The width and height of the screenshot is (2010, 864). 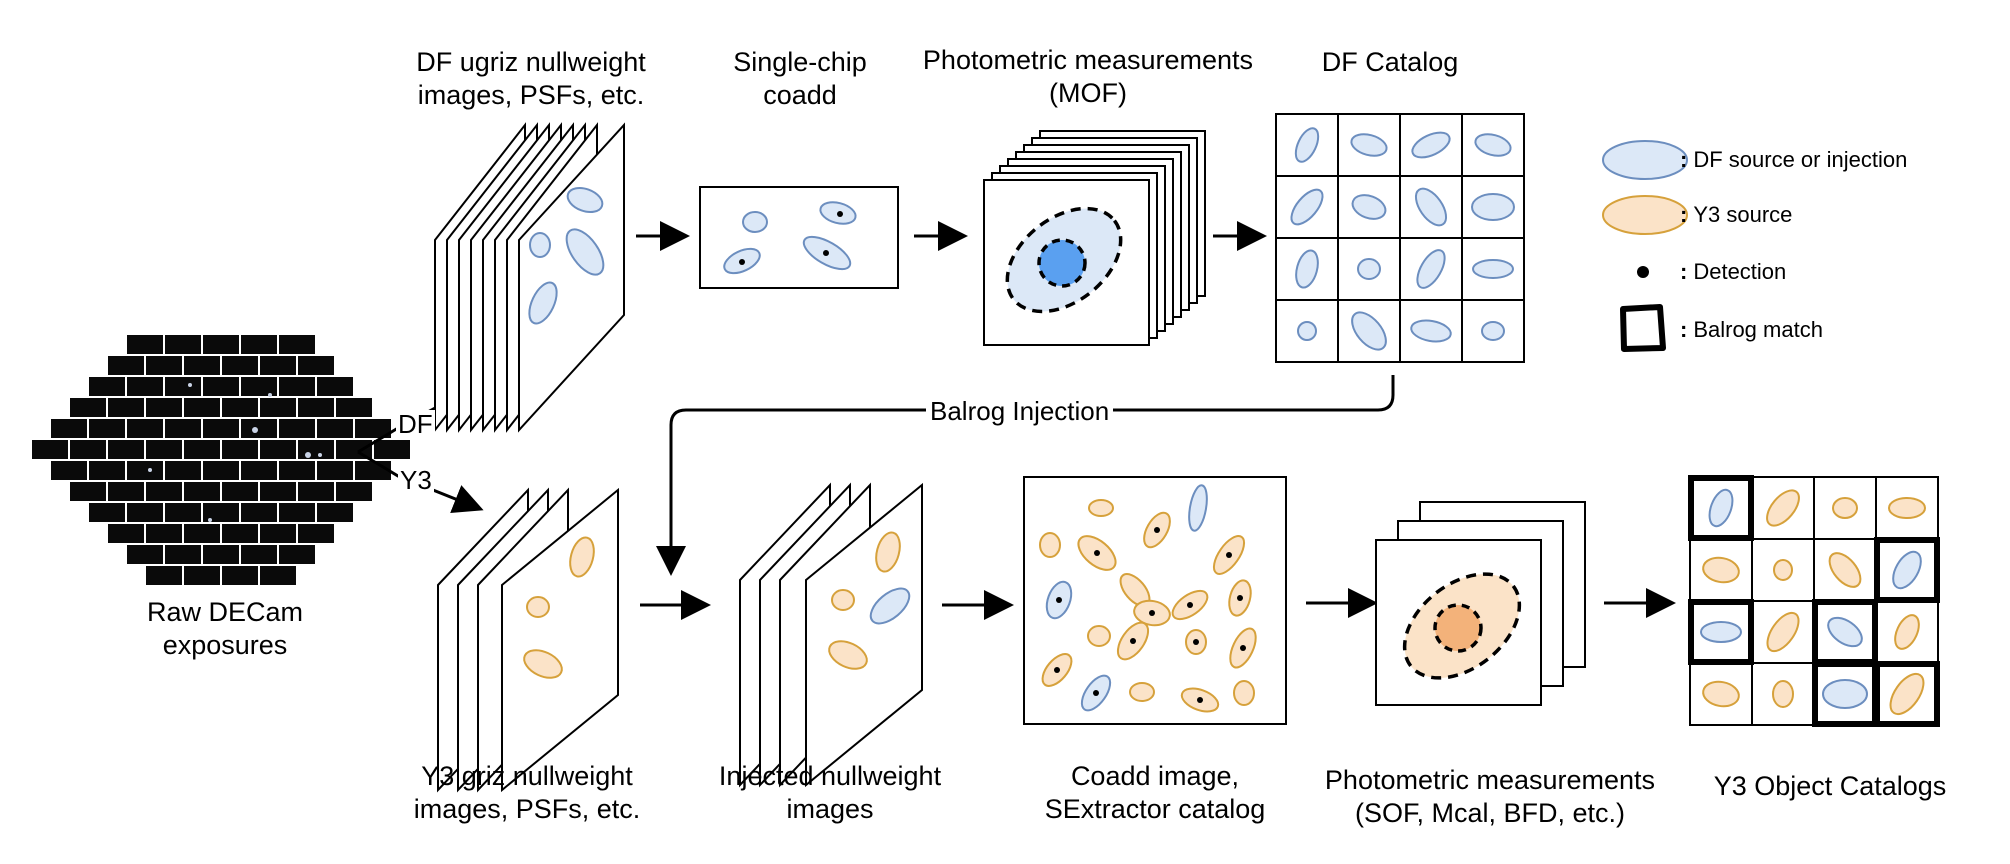 What do you see at coordinates (1155, 792) in the screenshot?
I see `coadd-sex-label: Coadd image, SExtractor catalog` at bounding box center [1155, 792].